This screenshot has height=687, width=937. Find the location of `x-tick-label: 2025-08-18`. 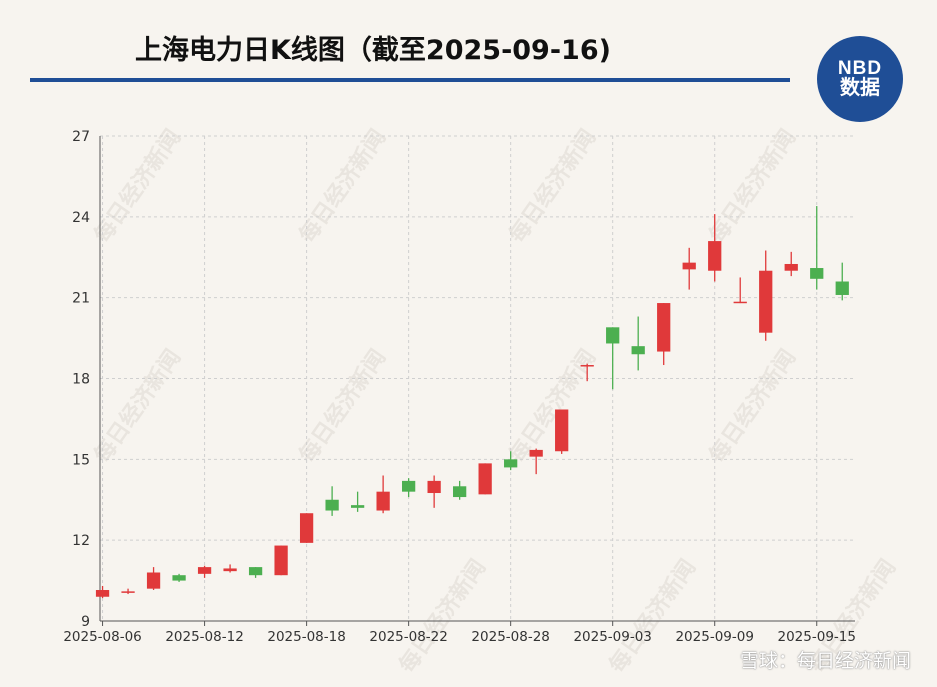

x-tick-label: 2025-08-18 is located at coordinates (306, 637).